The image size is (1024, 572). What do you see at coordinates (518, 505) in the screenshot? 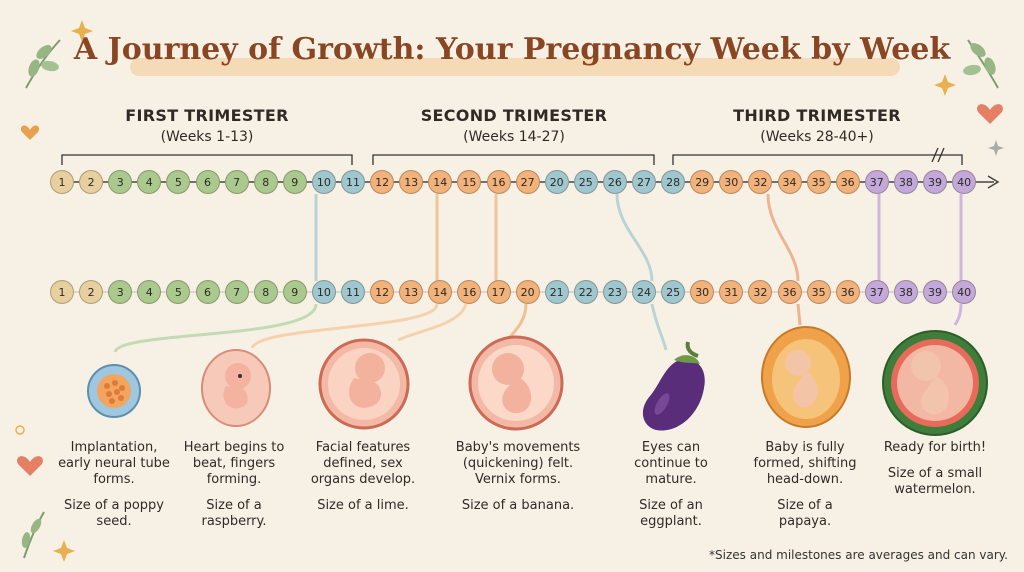
I see `milestone-size: Size of a banana.` at bounding box center [518, 505].